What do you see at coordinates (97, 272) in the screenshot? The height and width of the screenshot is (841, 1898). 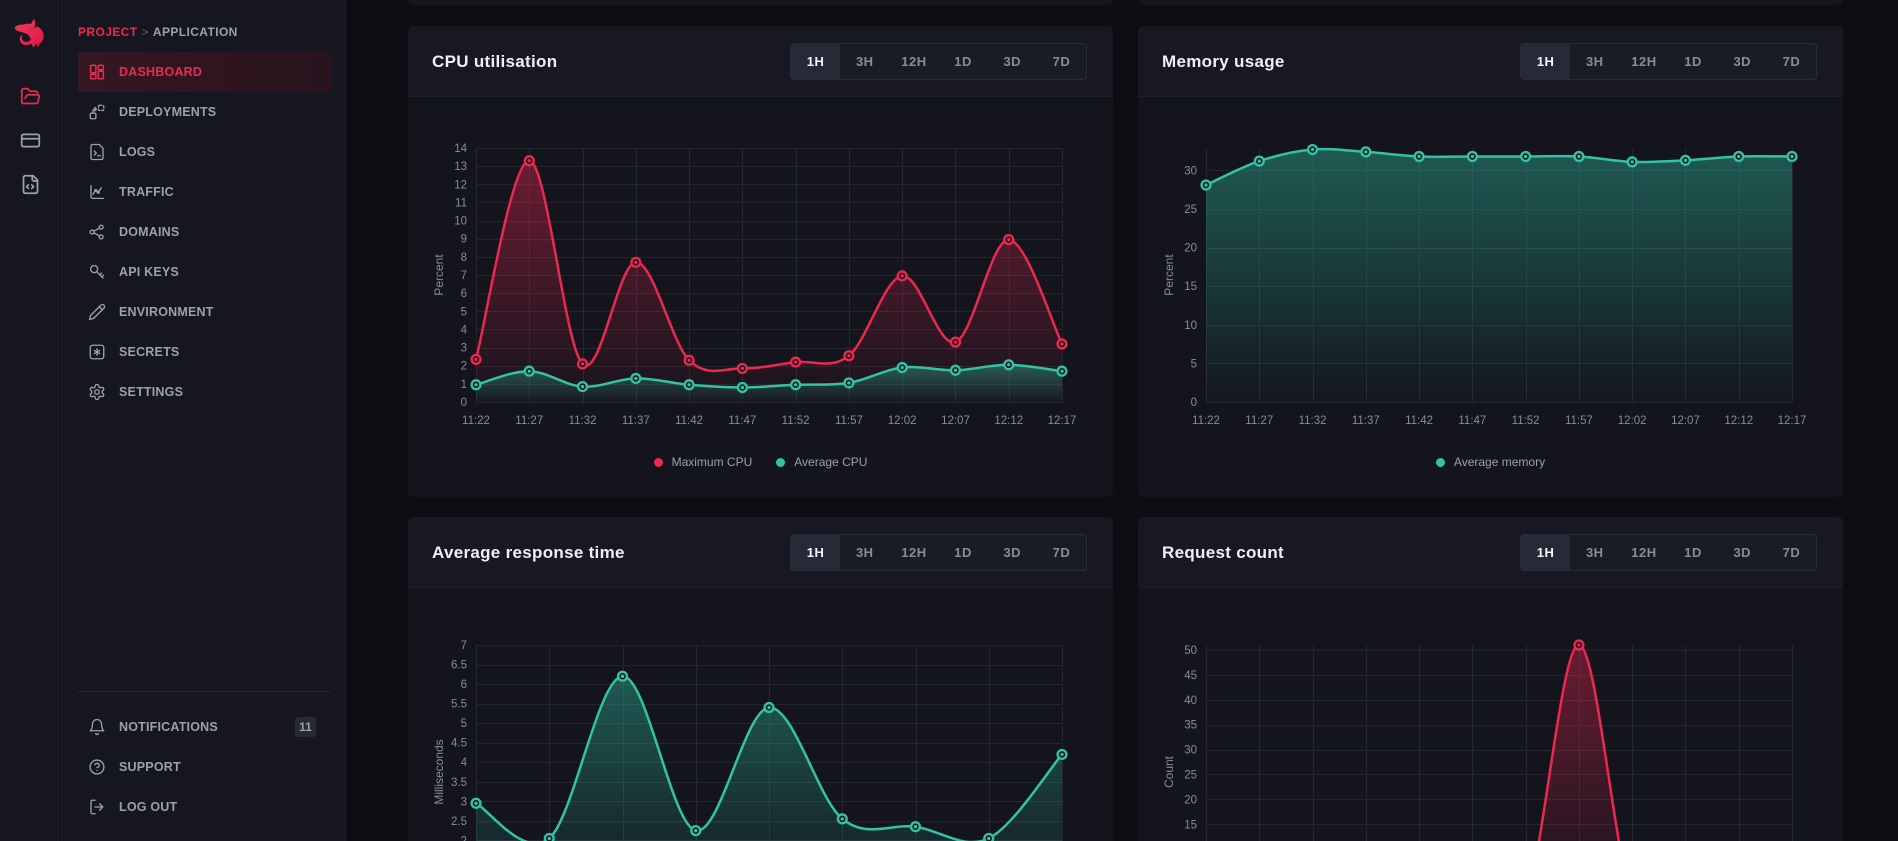 I see `api-keys-icon` at bounding box center [97, 272].